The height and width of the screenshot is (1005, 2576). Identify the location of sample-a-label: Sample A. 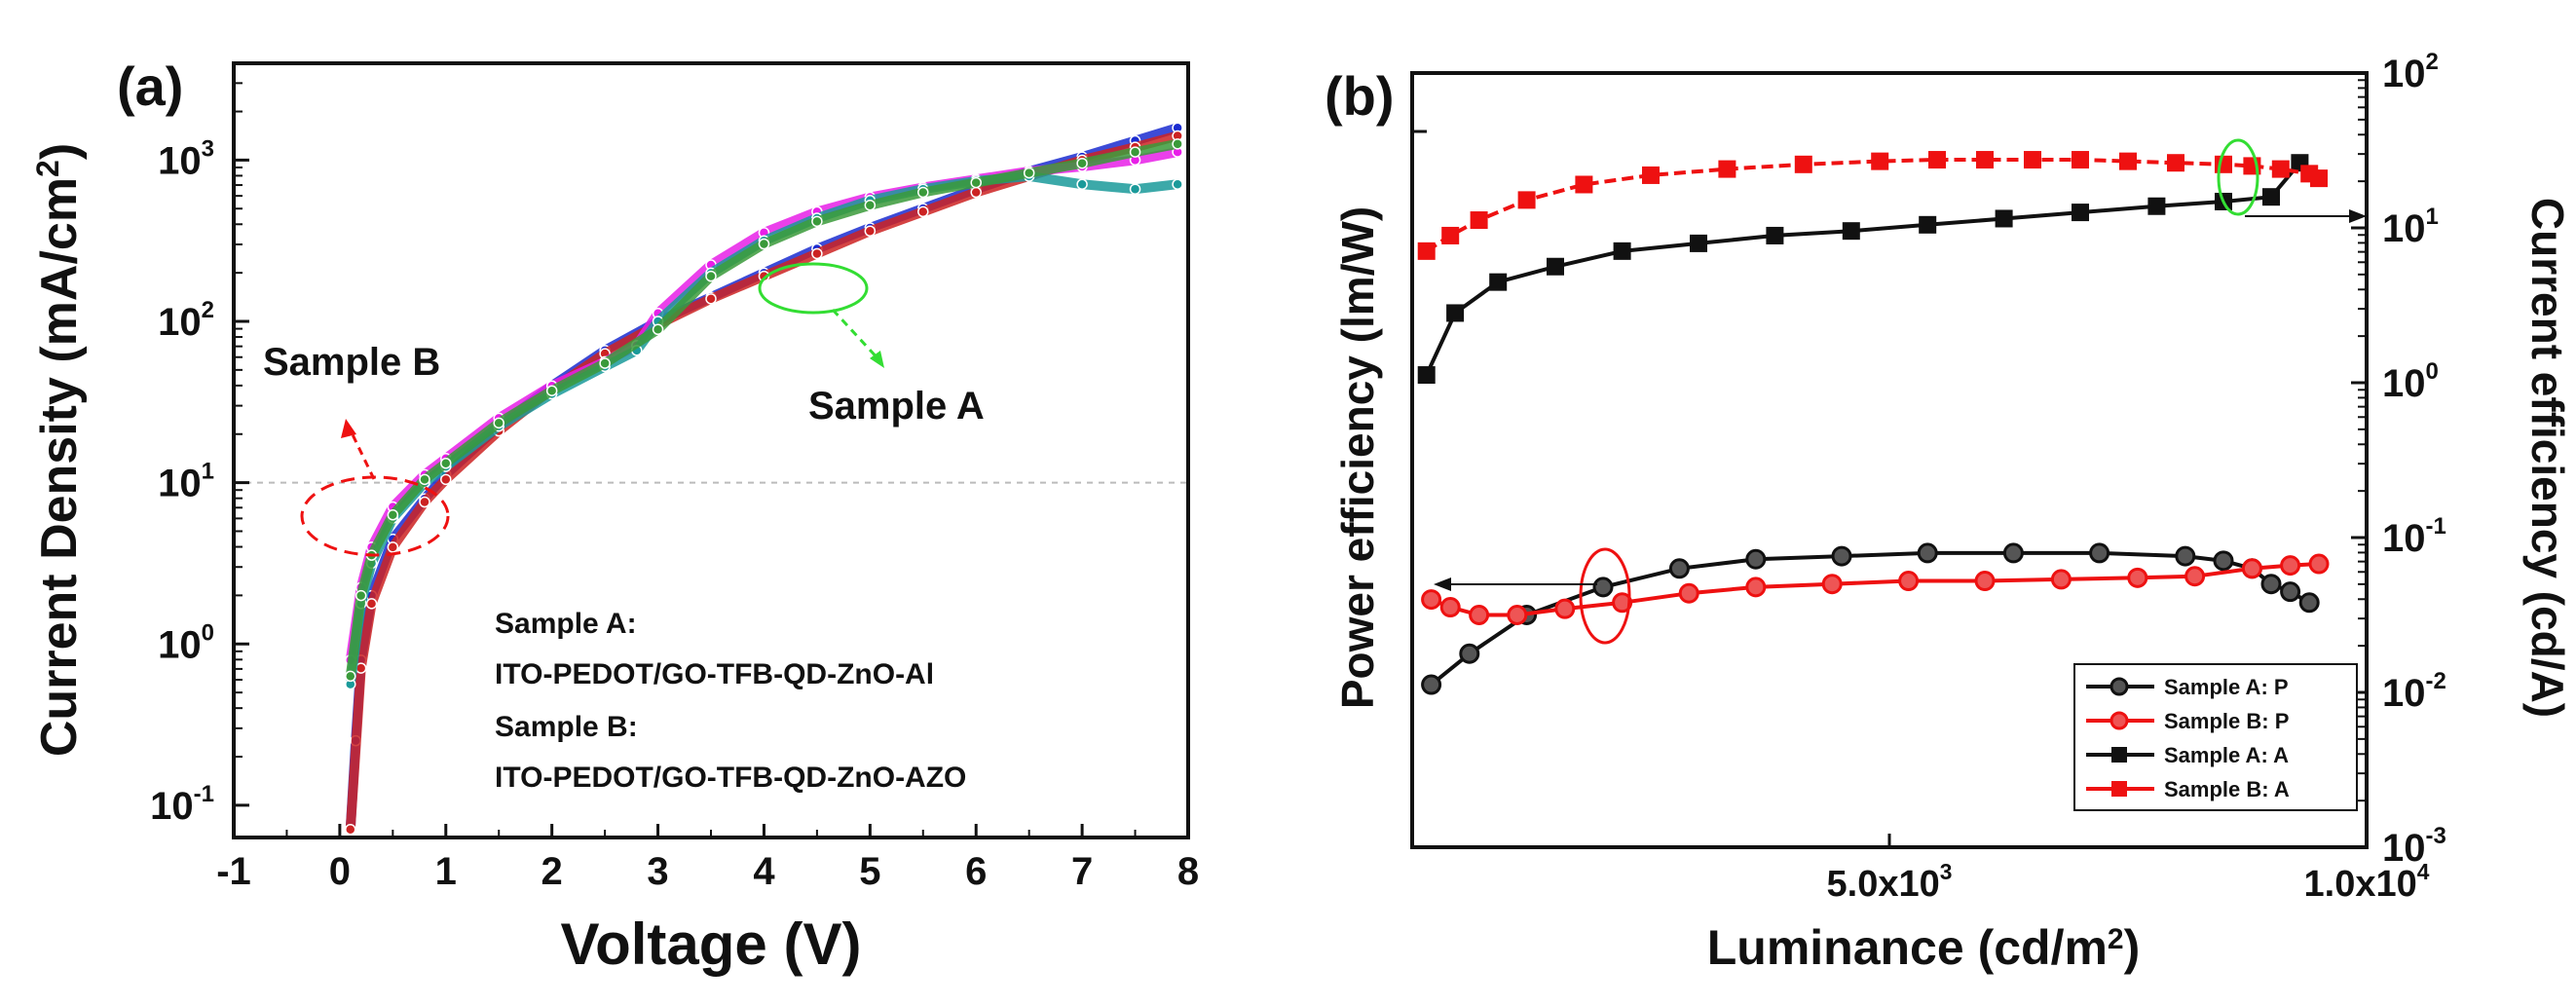
(896, 406).